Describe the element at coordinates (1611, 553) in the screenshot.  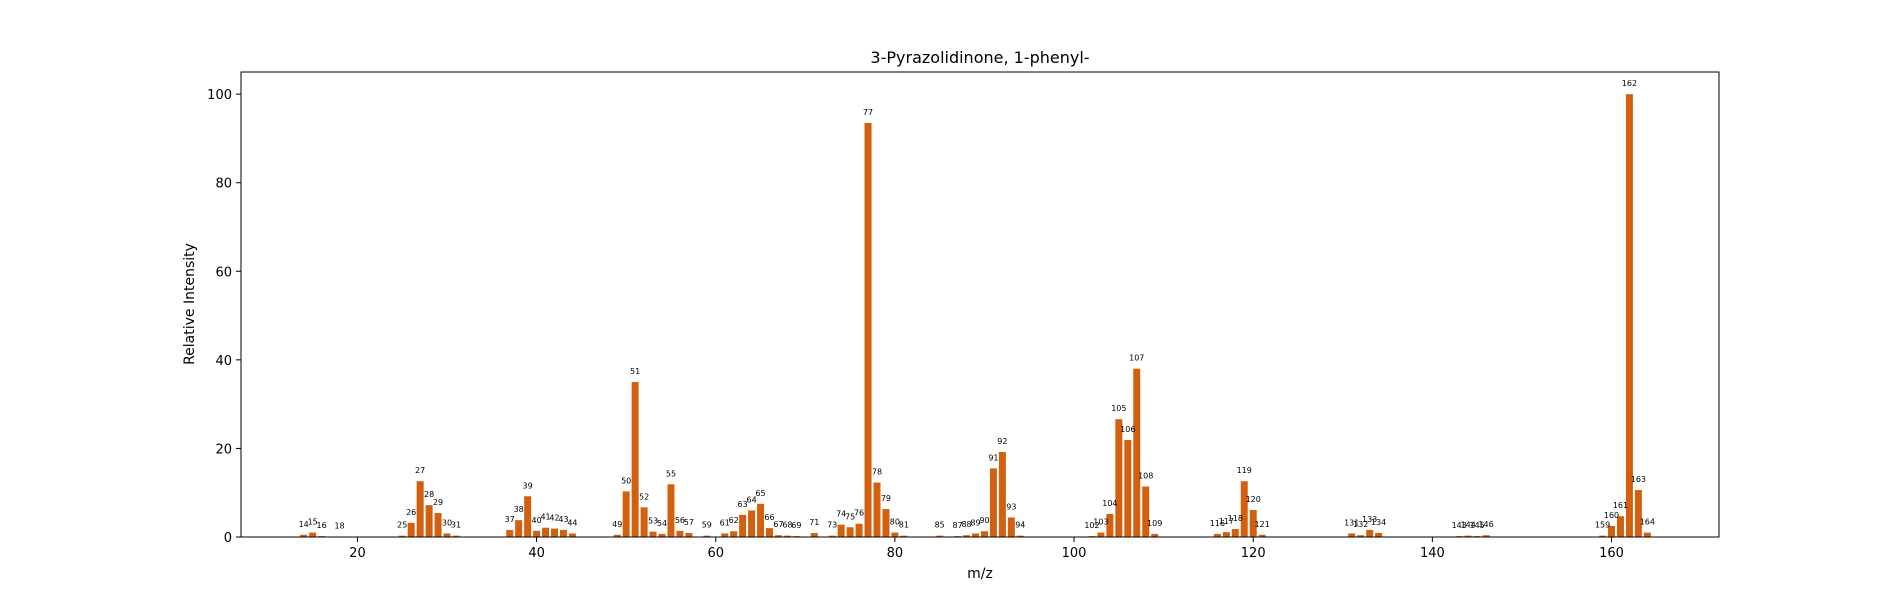
I see `x-tick-label: 160` at that location.